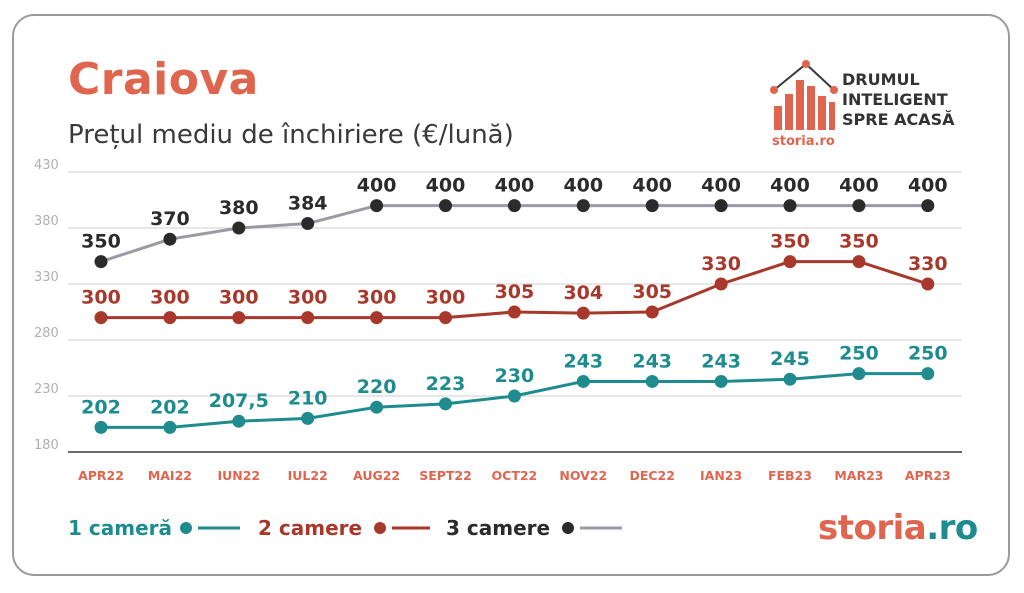 The image size is (1024, 593). I want to click on tagline: DRUMUL INTELIGENT SPRE ACASĂ, so click(898, 100).